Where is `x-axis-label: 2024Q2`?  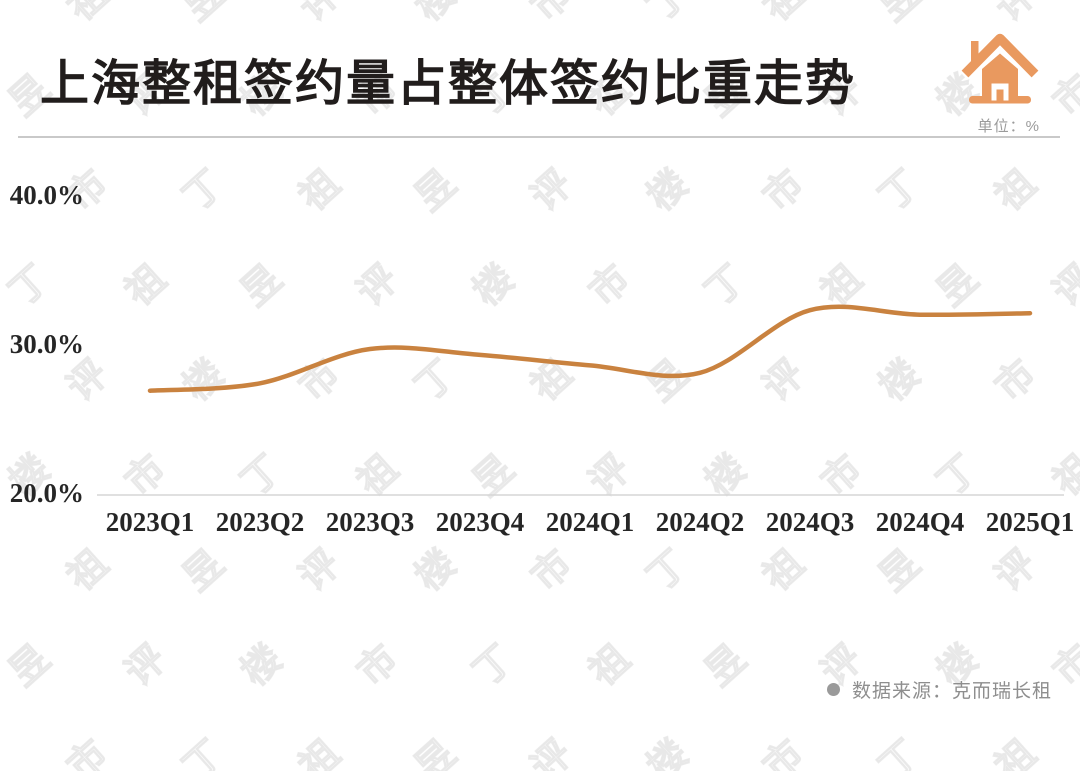
x-axis-label: 2024Q2 is located at coordinates (700, 522).